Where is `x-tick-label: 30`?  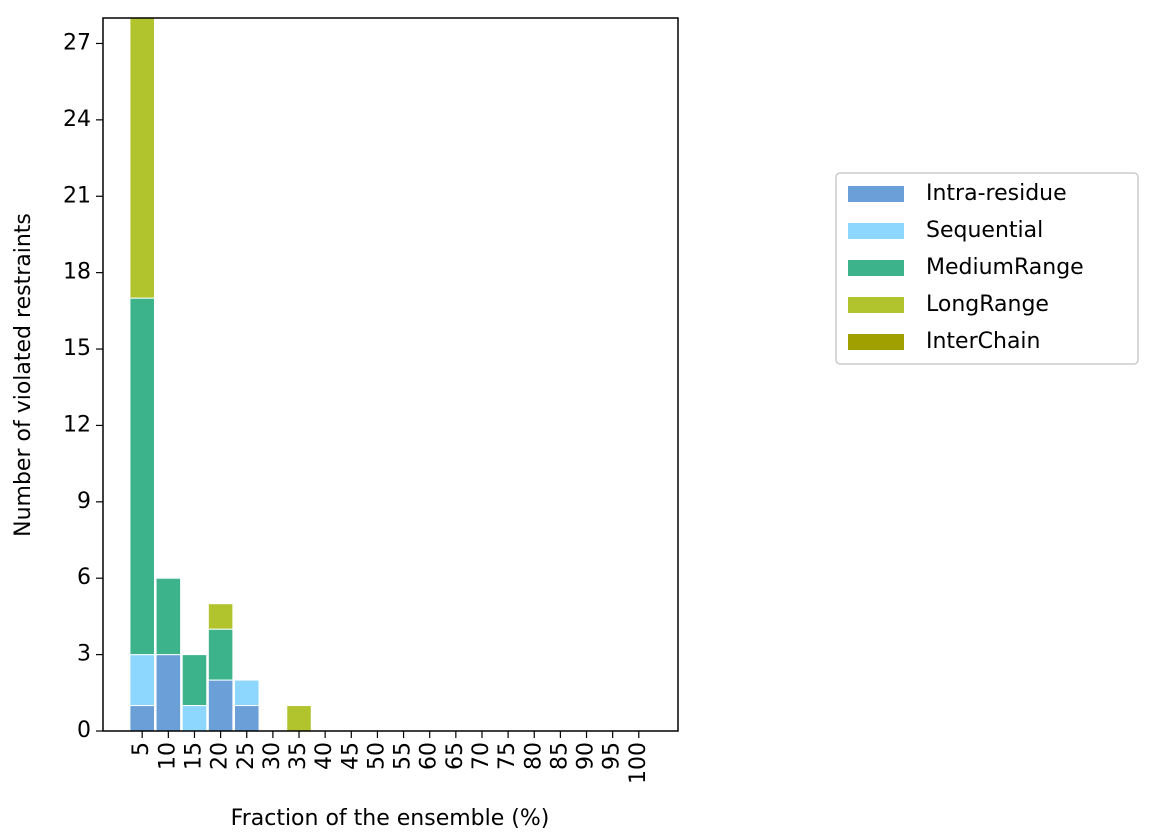 x-tick-label: 30 is located at coordinates (272, 756).